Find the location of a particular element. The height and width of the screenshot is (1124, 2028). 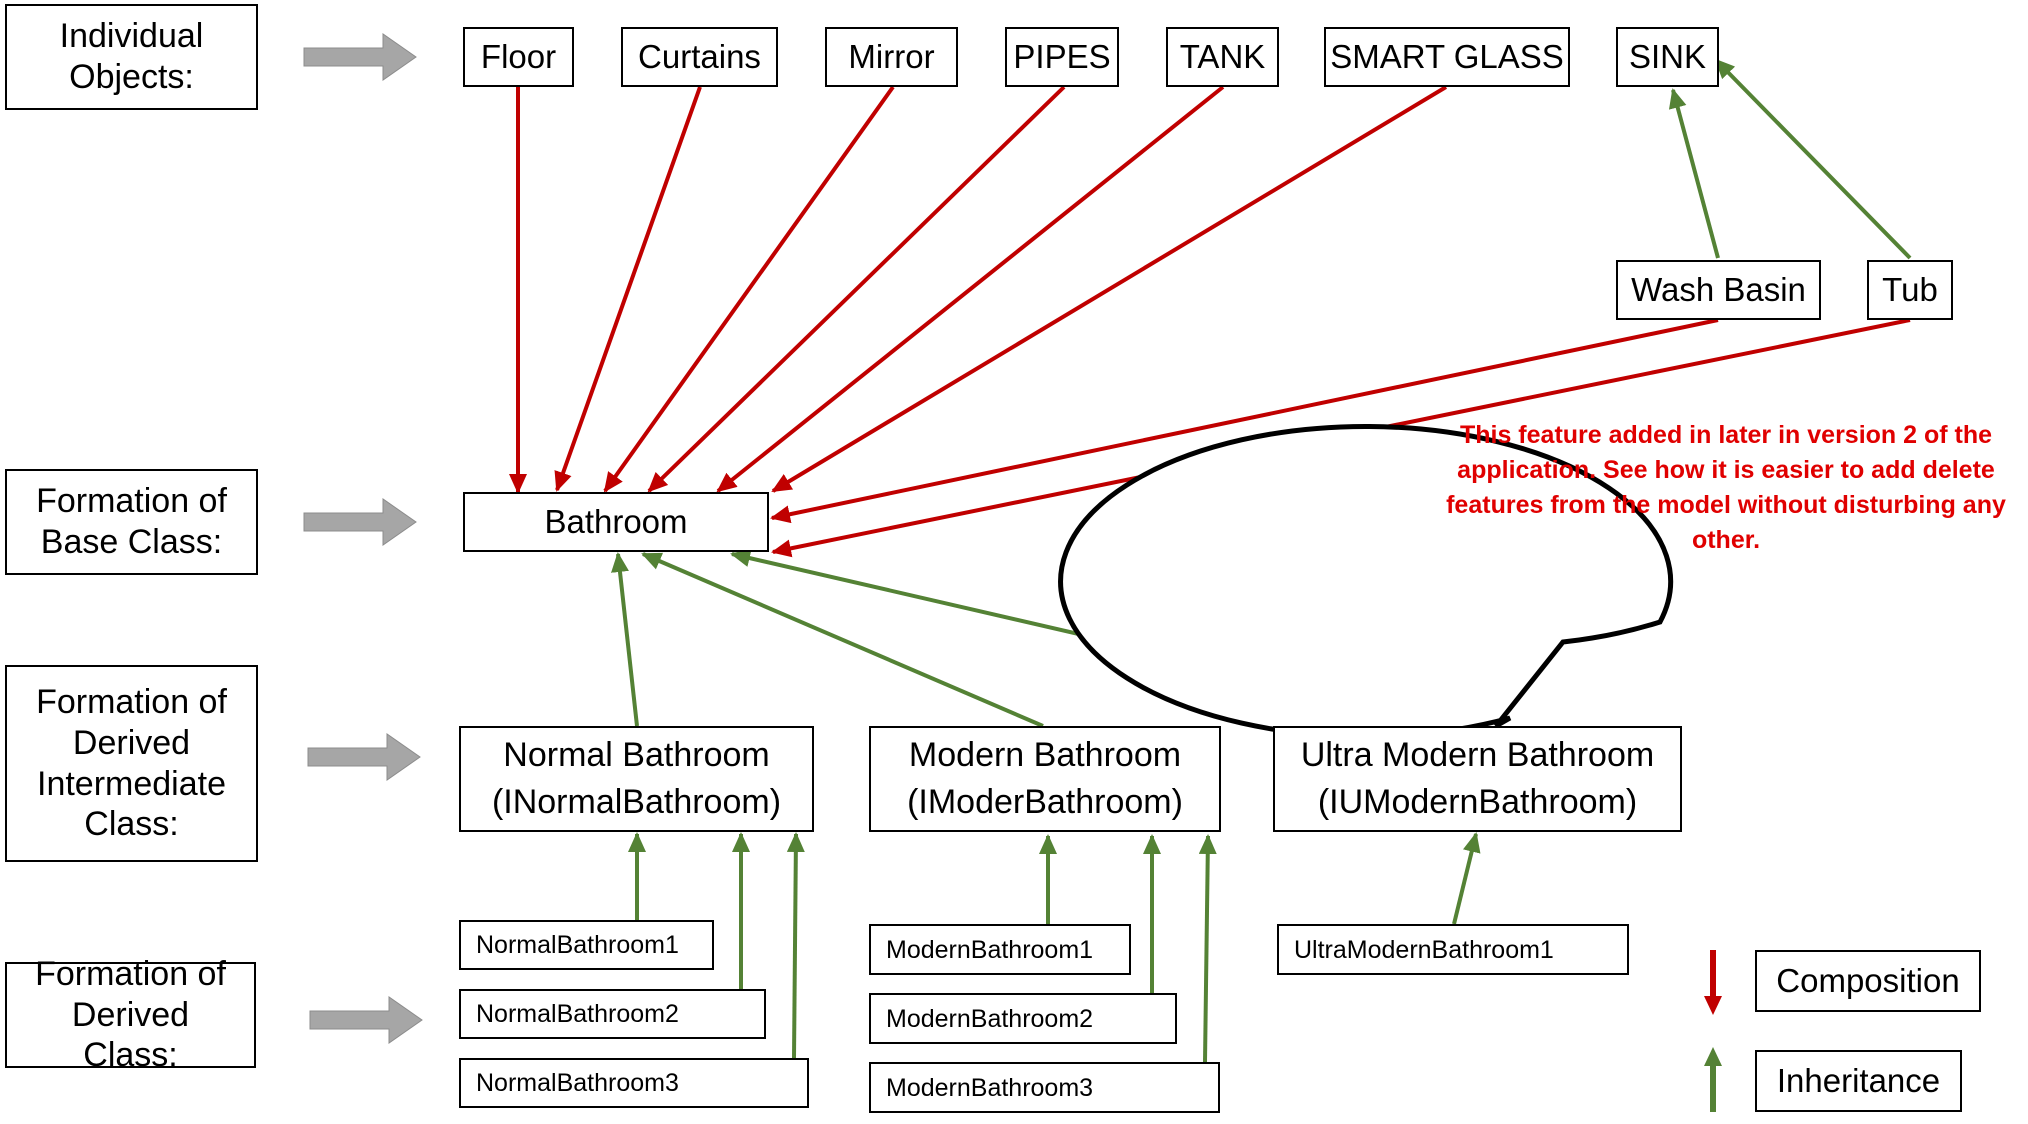

level-label-base: Formation of Base Class: is located at coordinates (131, 522).